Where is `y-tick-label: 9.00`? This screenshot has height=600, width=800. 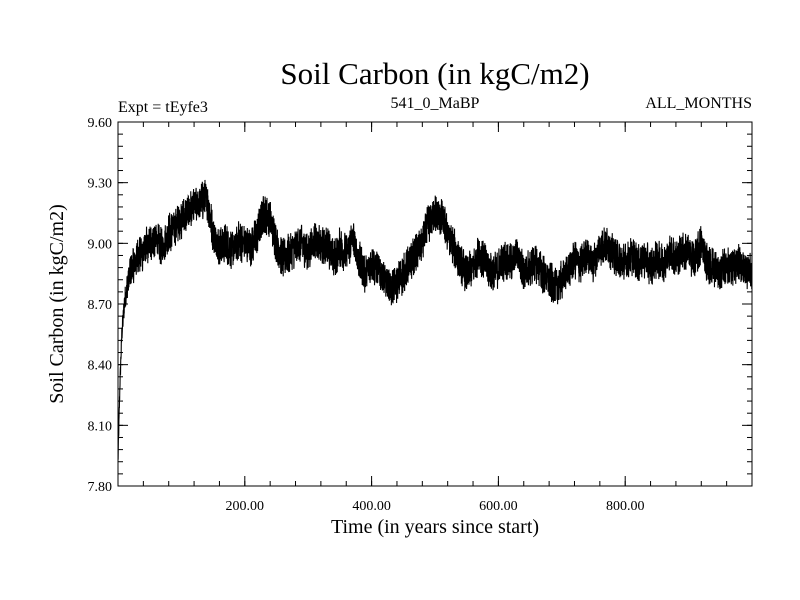 y-tick-label: 9.00 is located at coordinates (100, 244).